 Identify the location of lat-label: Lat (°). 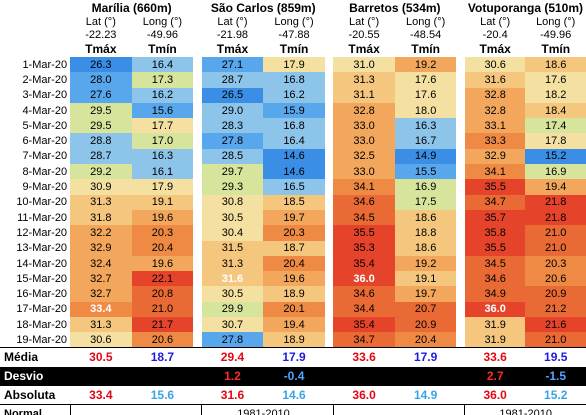
(232, 21).